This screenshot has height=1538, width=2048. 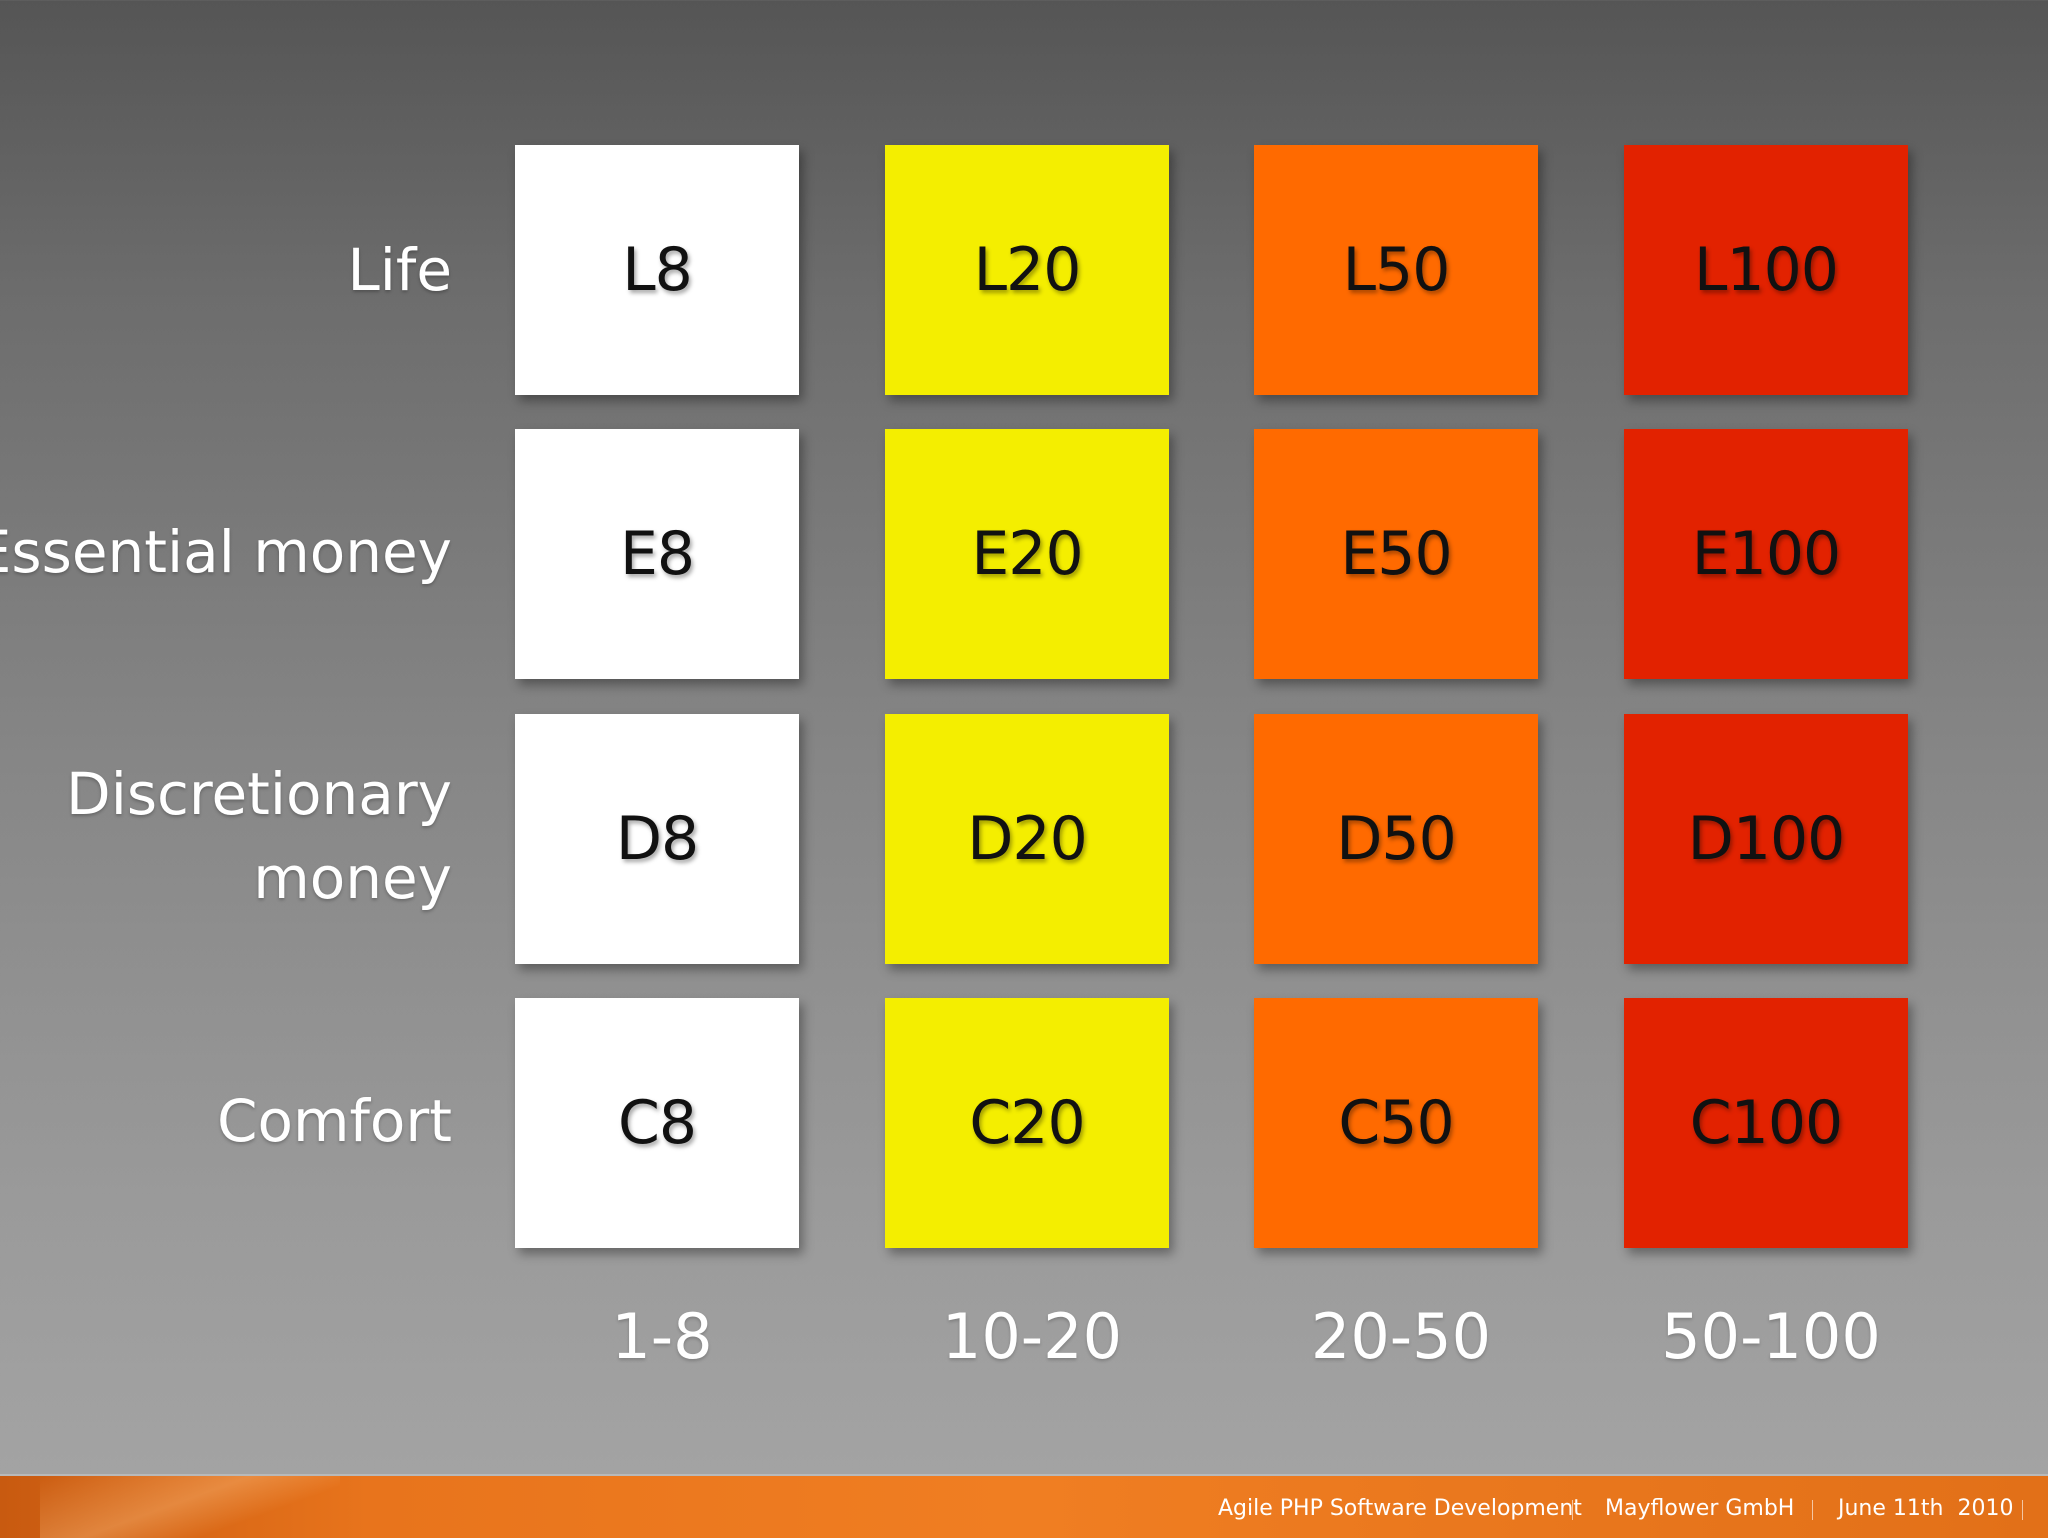 I want to click on cell-label: C8, so click(x=657, y=1123).